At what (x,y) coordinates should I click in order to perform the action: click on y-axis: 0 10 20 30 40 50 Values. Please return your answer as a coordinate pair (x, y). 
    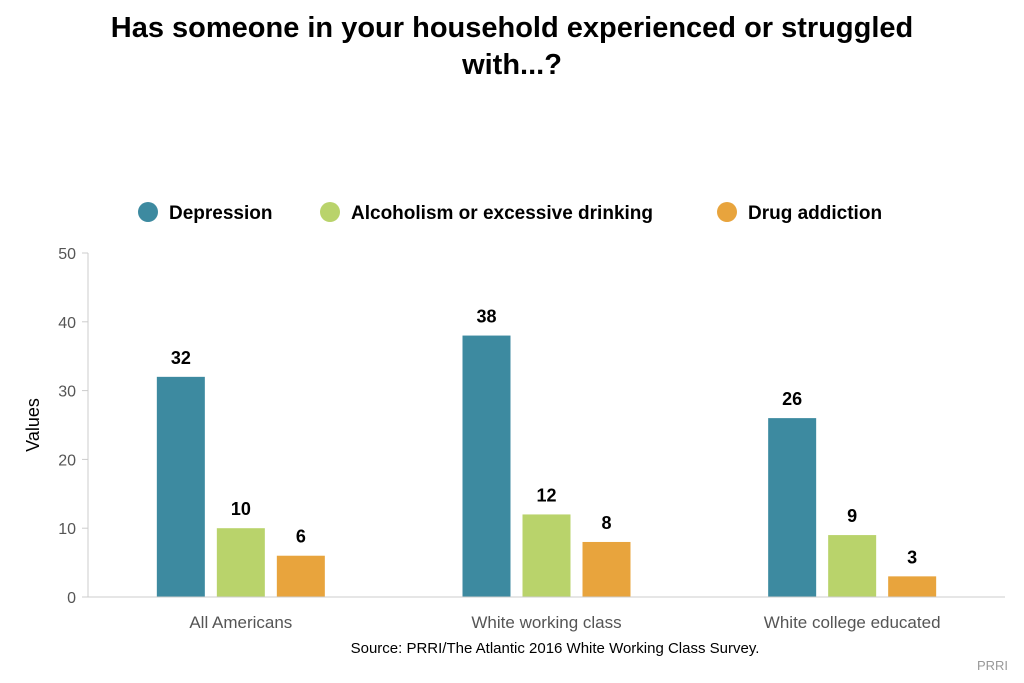
    Looking at the image, I should click on (56, 426).